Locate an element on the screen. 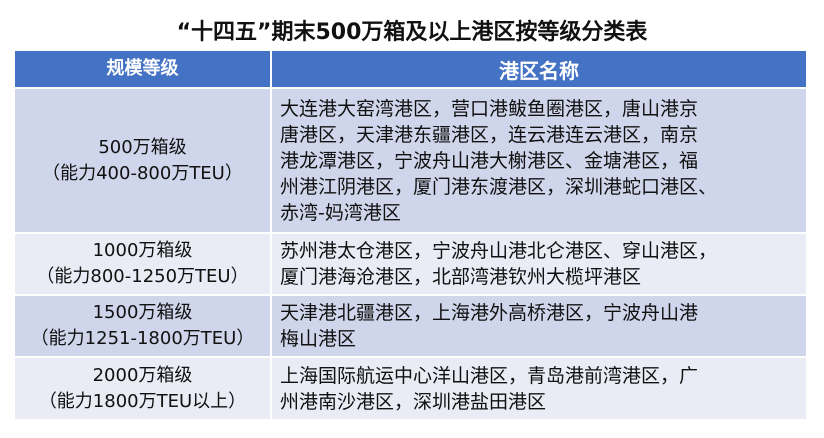  capacity-label: （能力1251-1800万TEU） is located at coordinates (142, 338).